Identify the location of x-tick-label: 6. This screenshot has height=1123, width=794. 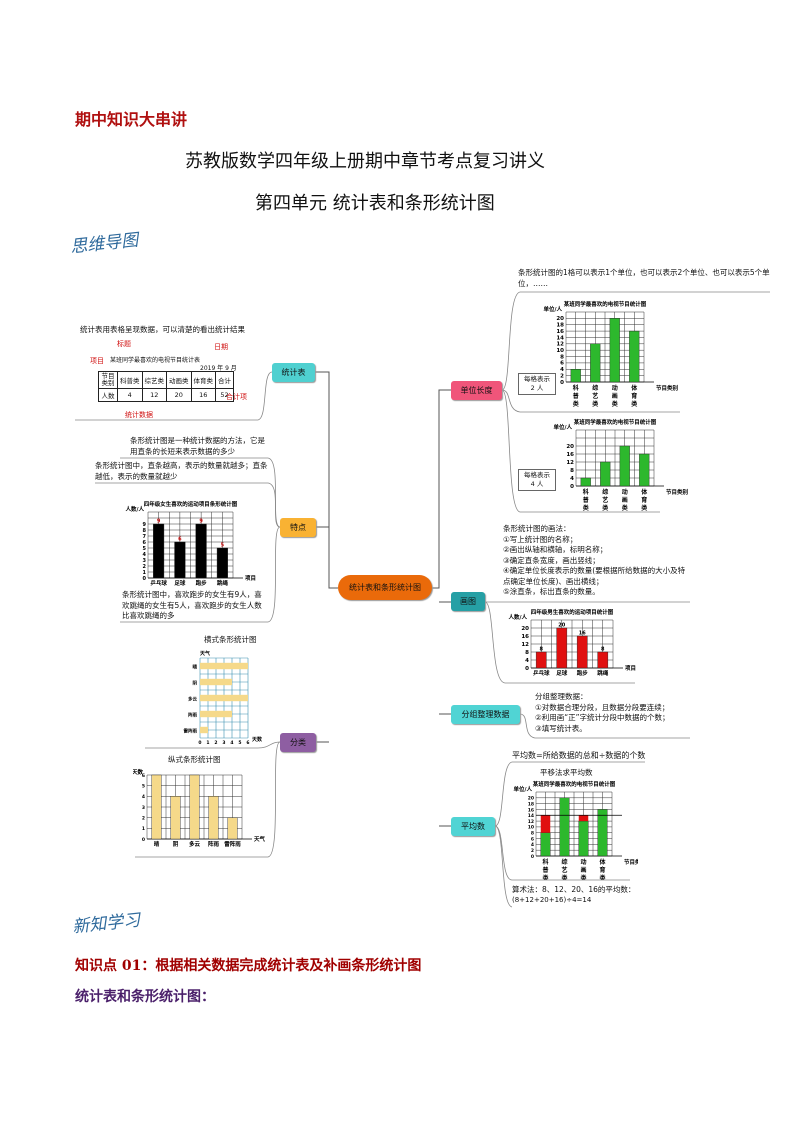
(247, 743).